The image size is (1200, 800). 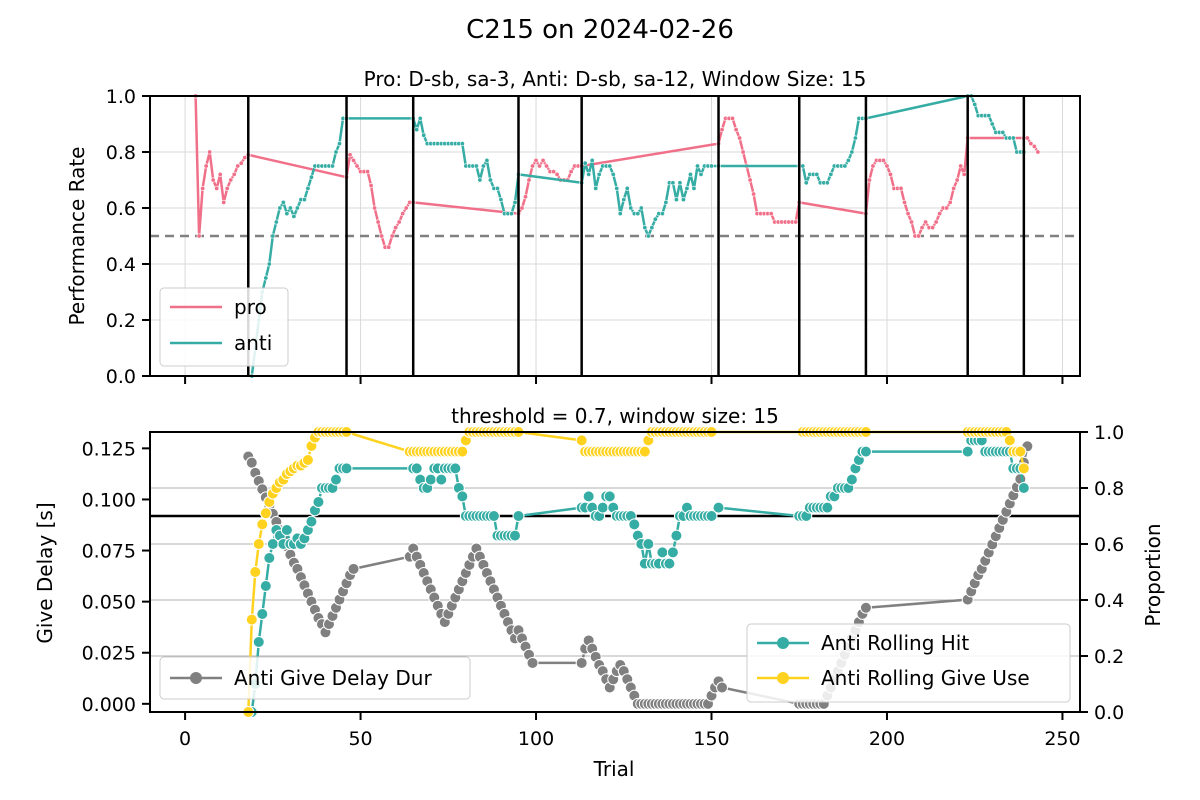 What do you see at coordinates (908, 663) in the screenshot?
I see `bottom-legend-right: Anti Rolling Hit Anti Rolling Give Use` at bounding box center [908, 663].